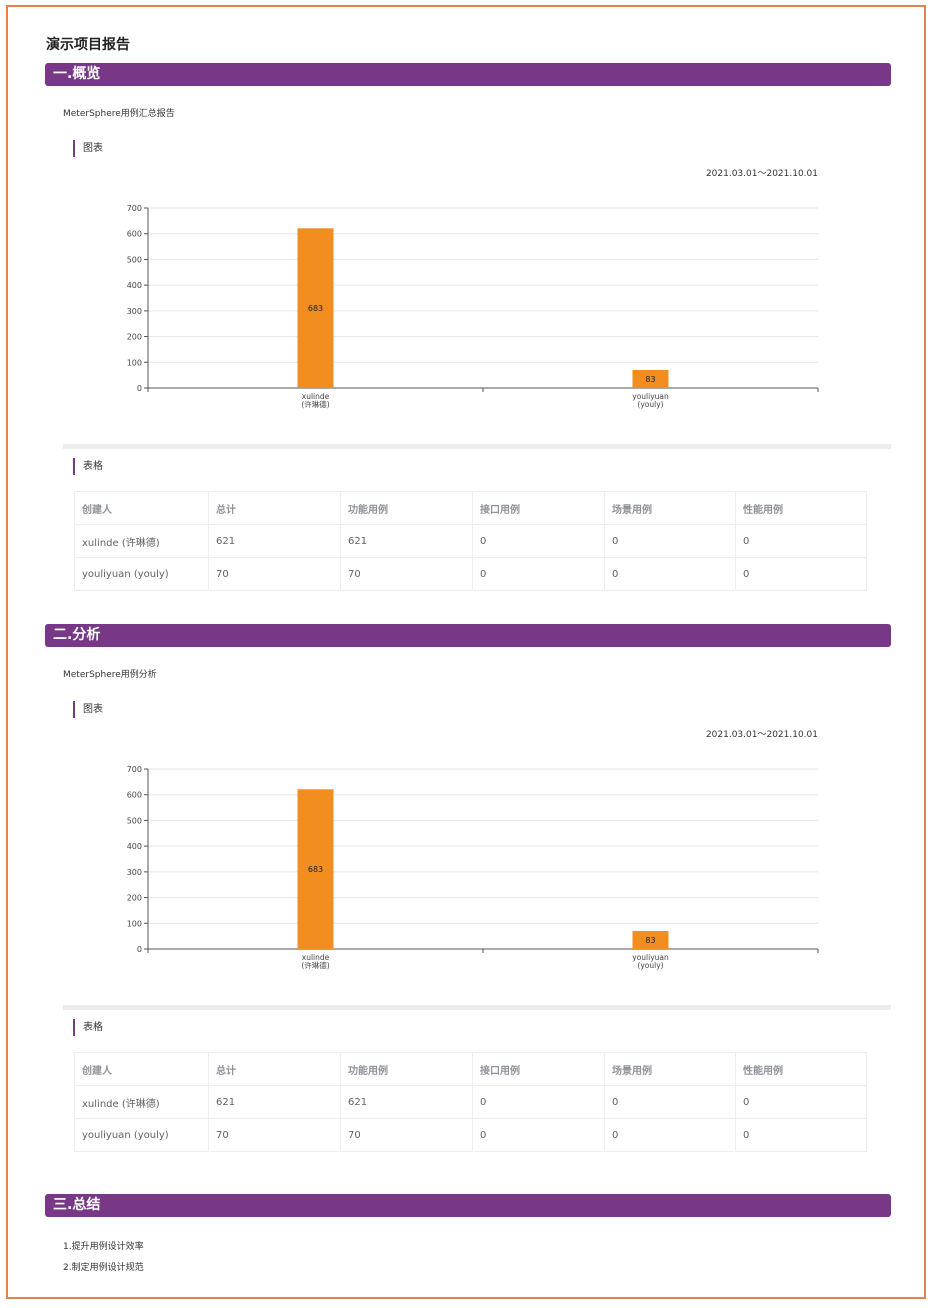 This screenshot has height=1308, width=936. I want to click on section-heading-summary: 三.总结, so click(468, 1205).